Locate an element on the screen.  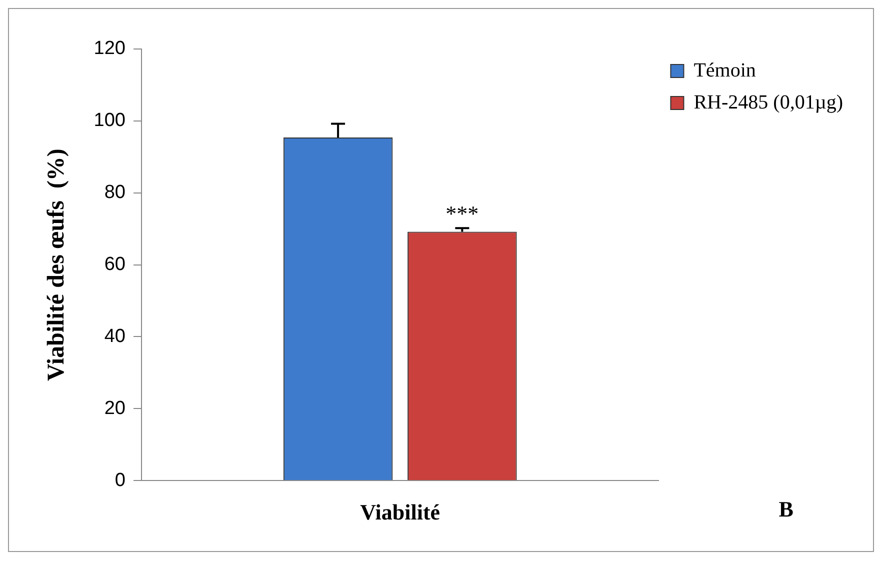
legend-label: Témoin is located at coordinates (725, 70).